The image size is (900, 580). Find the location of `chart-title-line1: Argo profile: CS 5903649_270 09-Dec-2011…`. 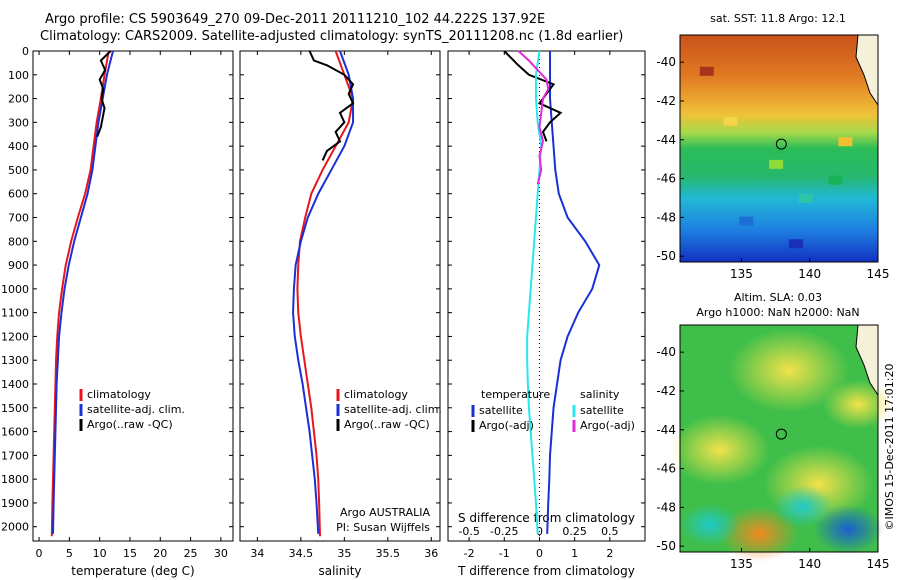

chart-title-line1: Argo profile: CS 5903649_270 09-Dec-2011… is located at coordinates (295, 19).